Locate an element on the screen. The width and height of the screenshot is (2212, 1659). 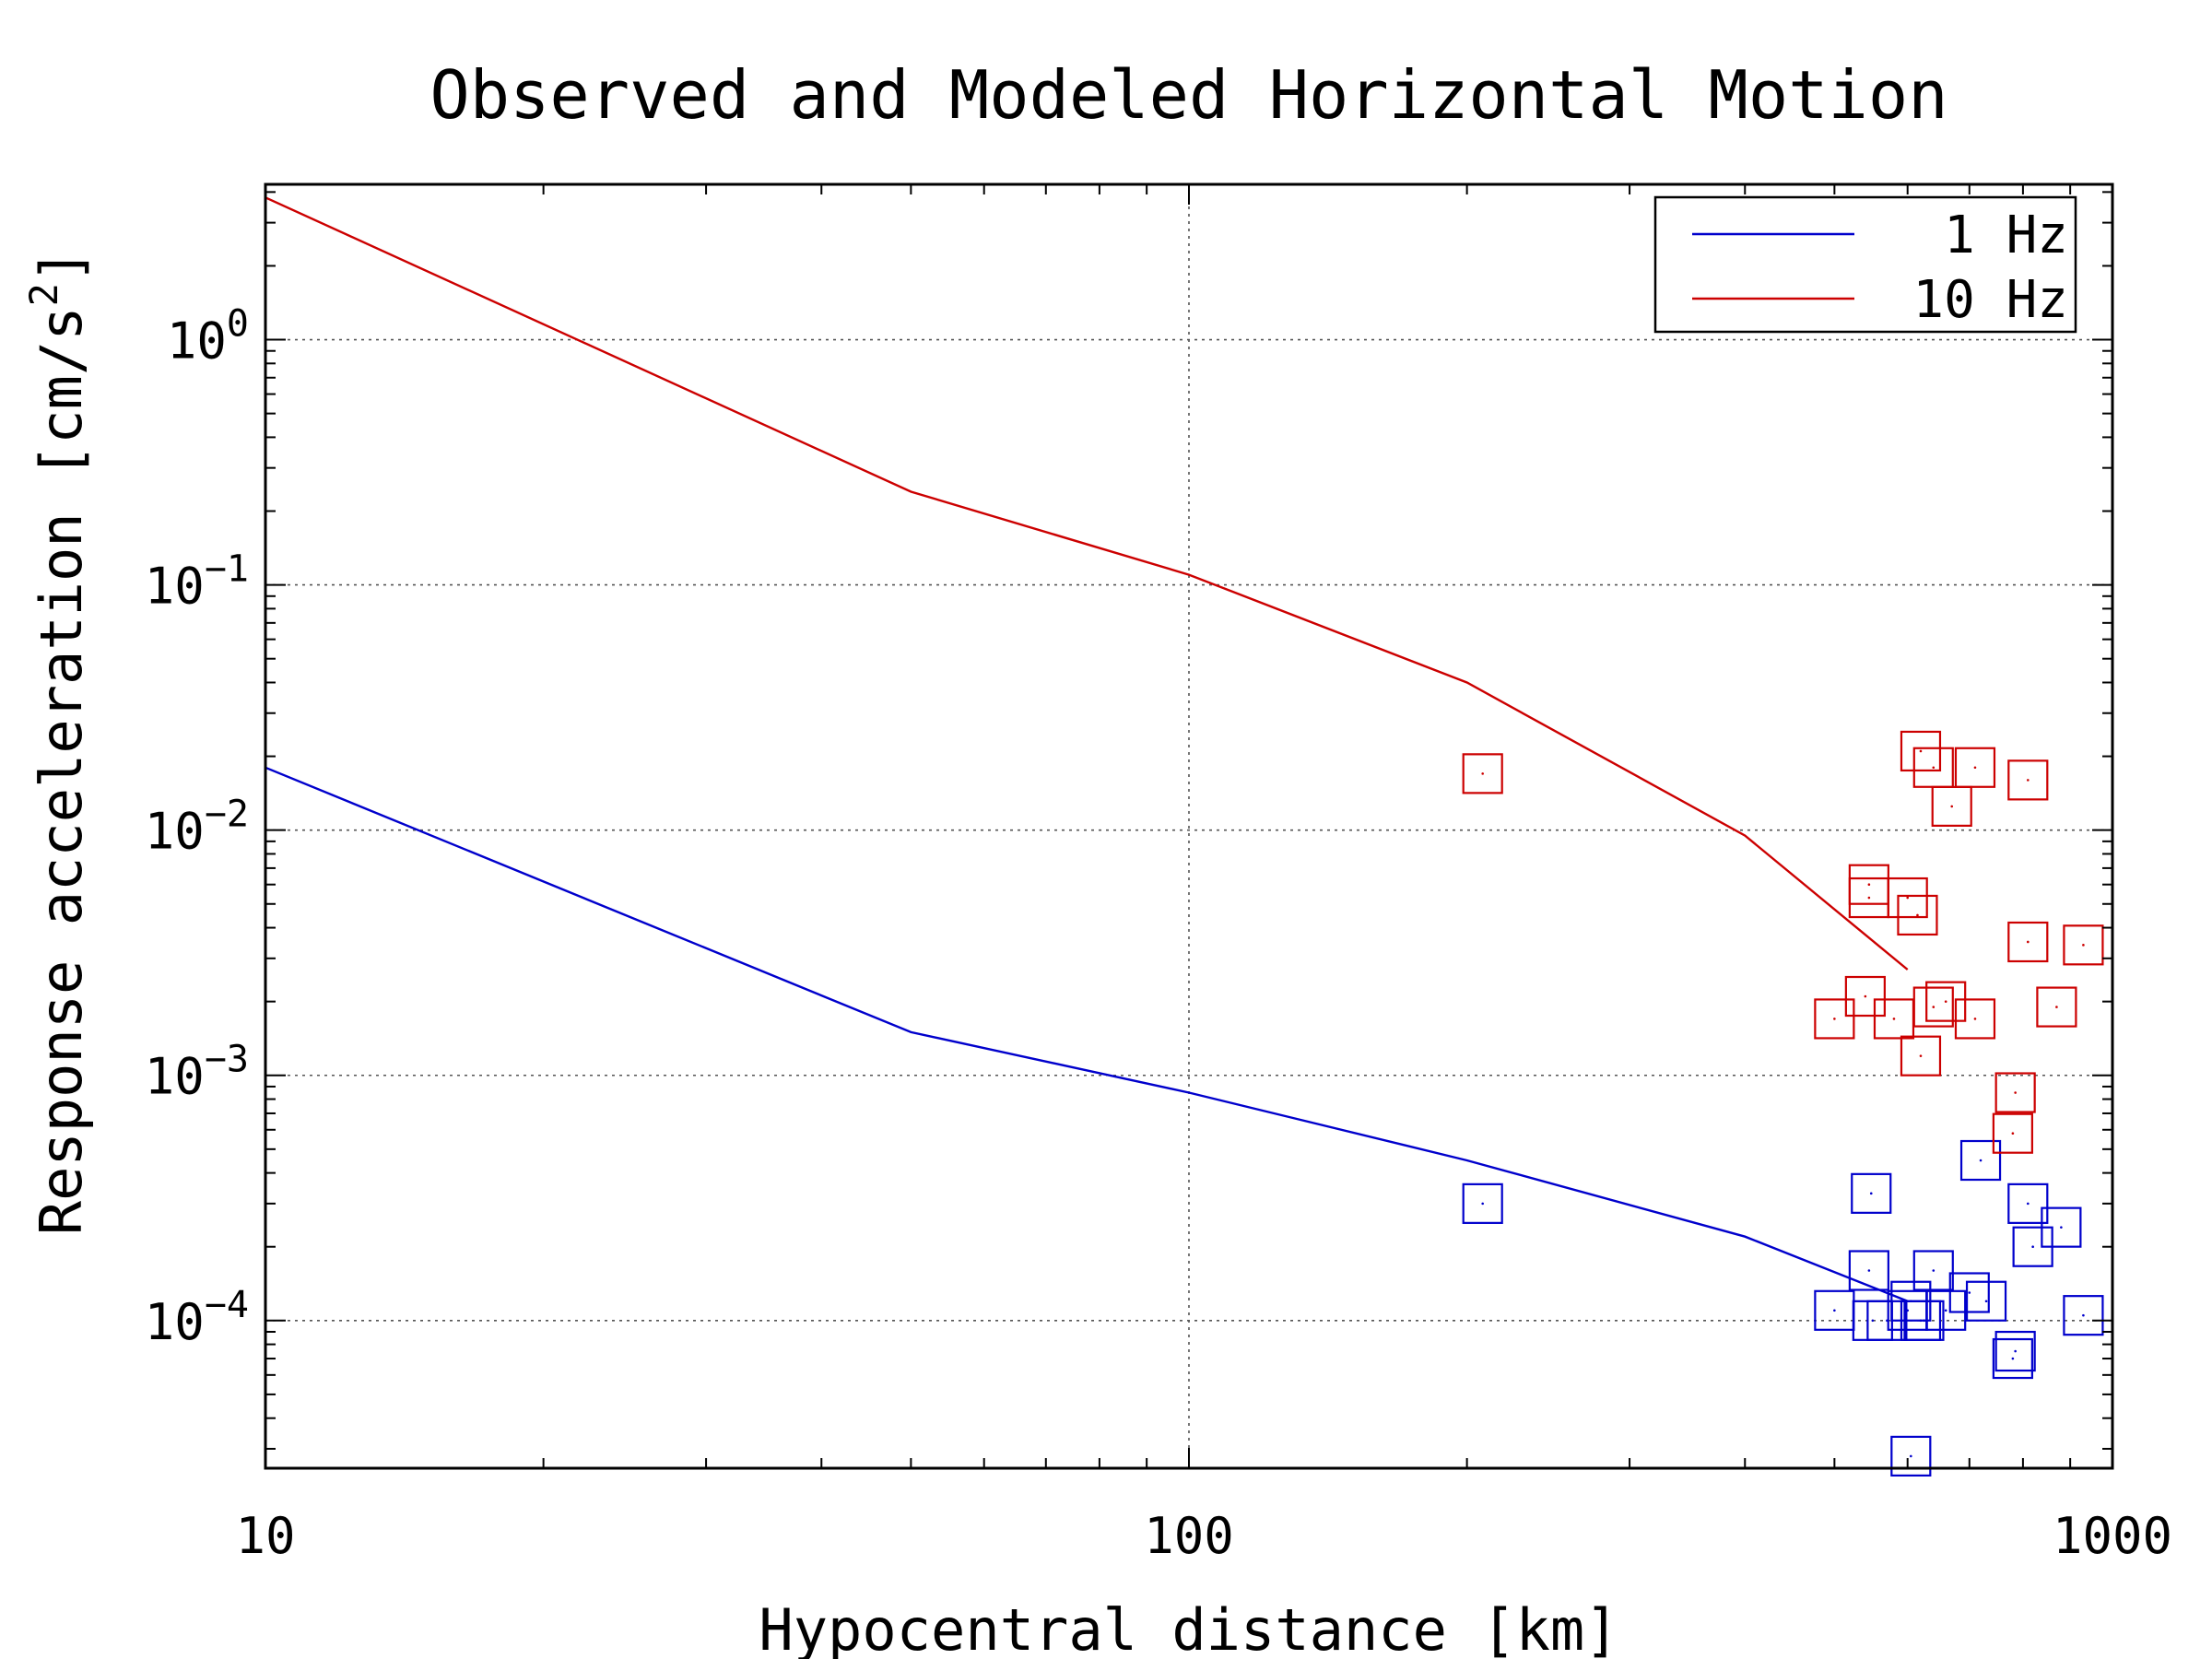
legend-box is located at coordinates (1865, 264).